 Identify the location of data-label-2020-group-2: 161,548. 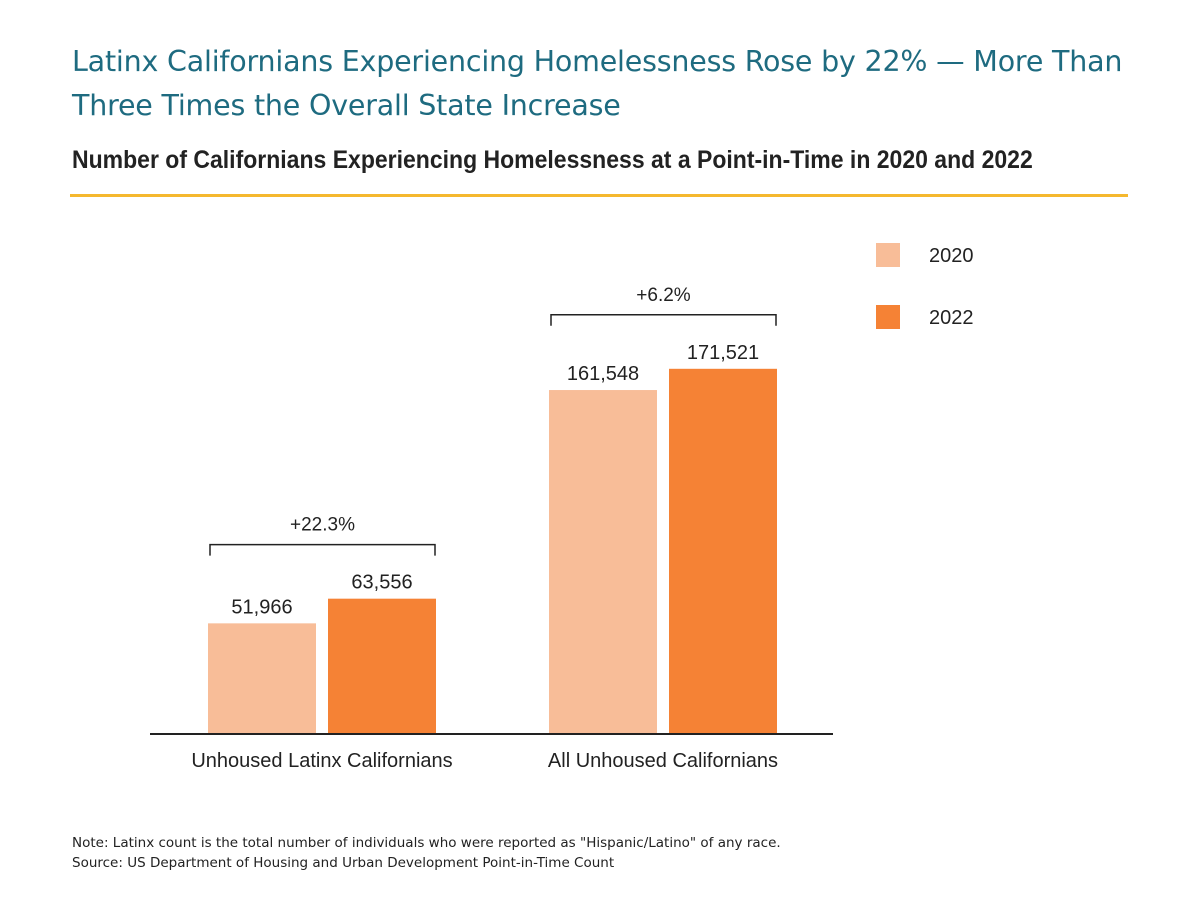
(603, 374).